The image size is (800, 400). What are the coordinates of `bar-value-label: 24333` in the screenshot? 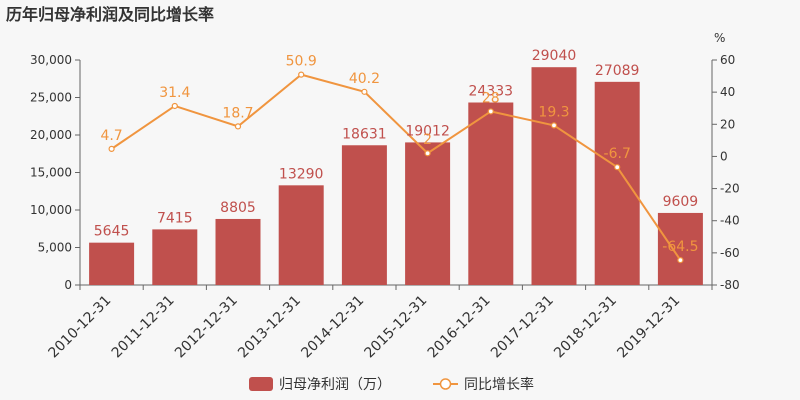 It's located at (491, 92).